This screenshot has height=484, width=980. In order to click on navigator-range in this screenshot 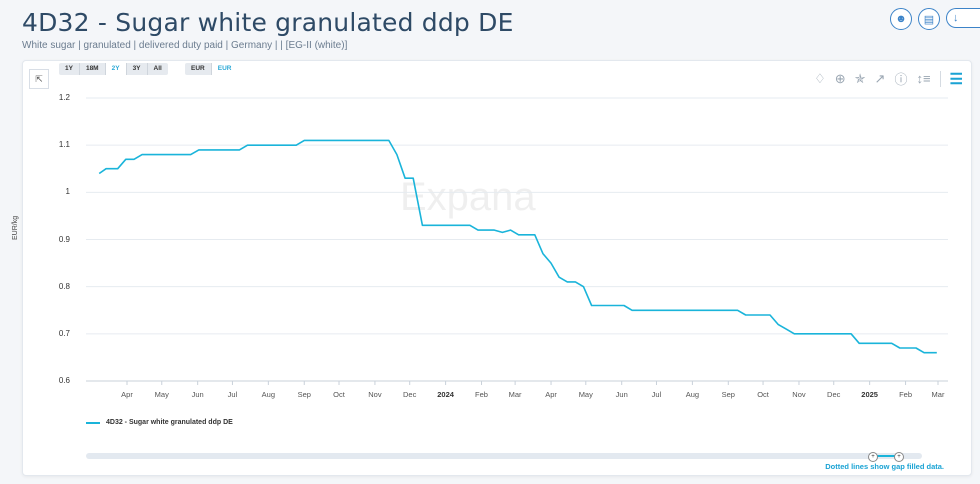, I will do `click(885, 456)`.